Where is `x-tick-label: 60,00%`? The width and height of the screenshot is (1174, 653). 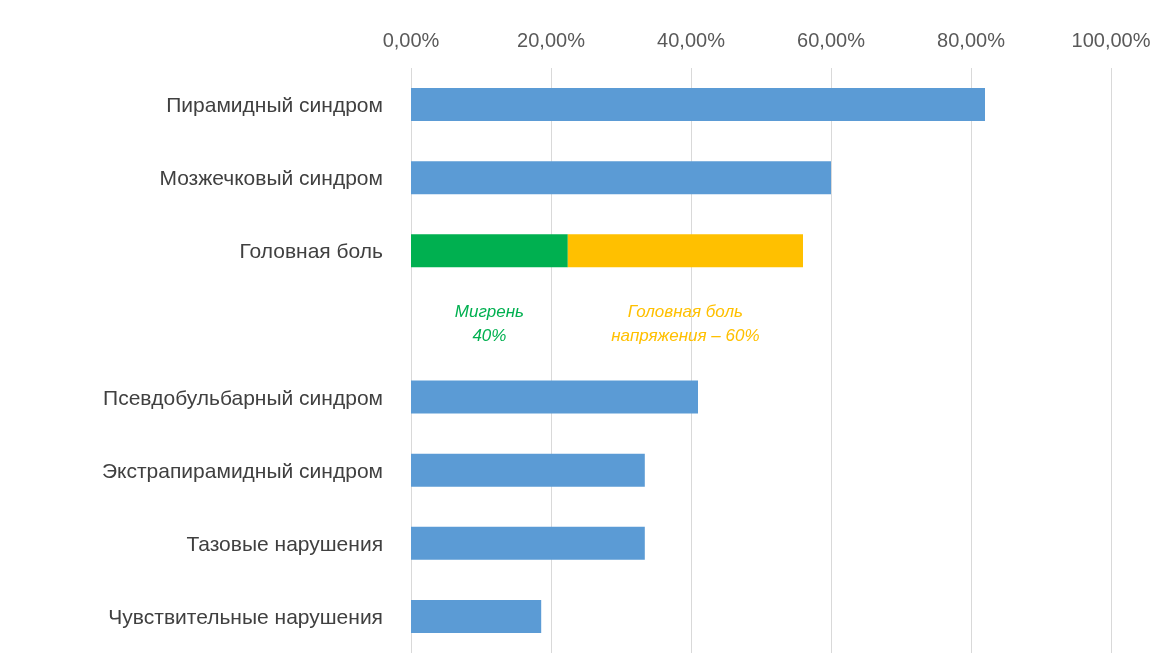
x-tick-label: 60,00% is located at coordinates (831, 40).